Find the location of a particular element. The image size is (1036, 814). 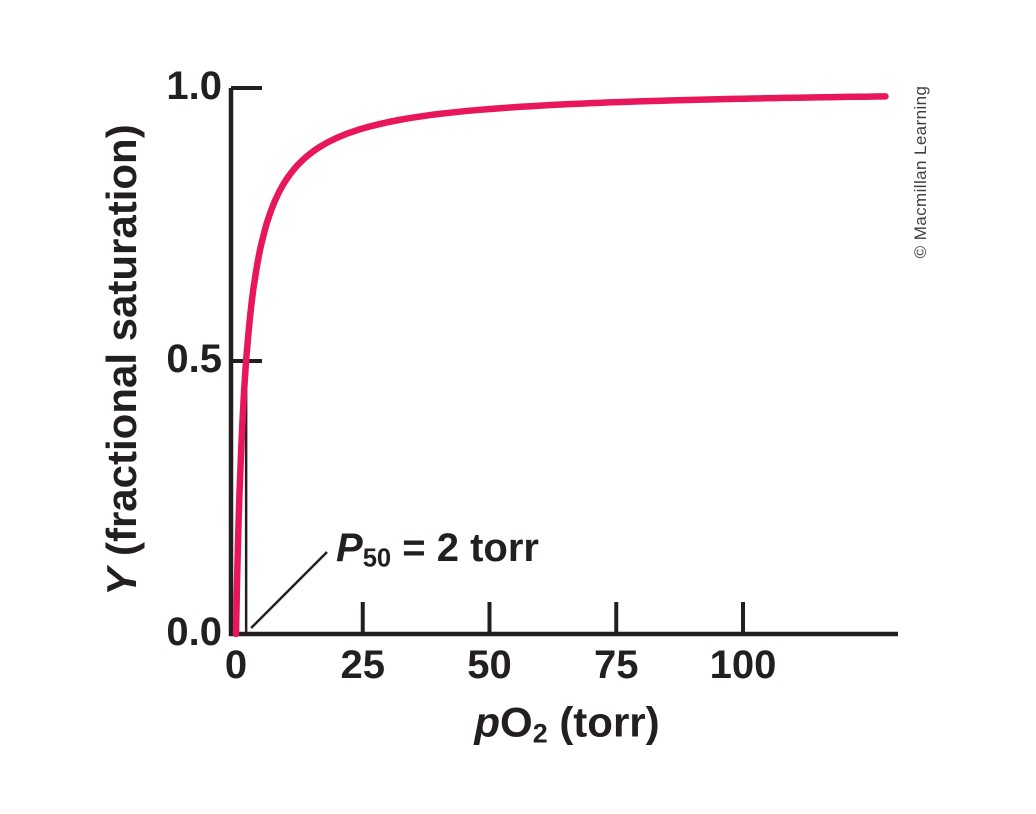

x-axis-title-species: O is located at coordinates (516, 722).